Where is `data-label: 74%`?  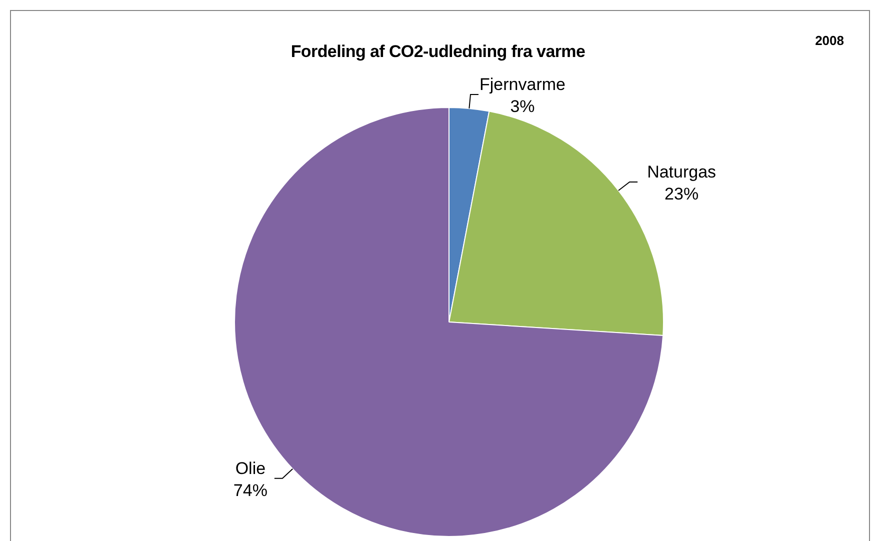
data-label: 74% is located at coordinates (250, 490).